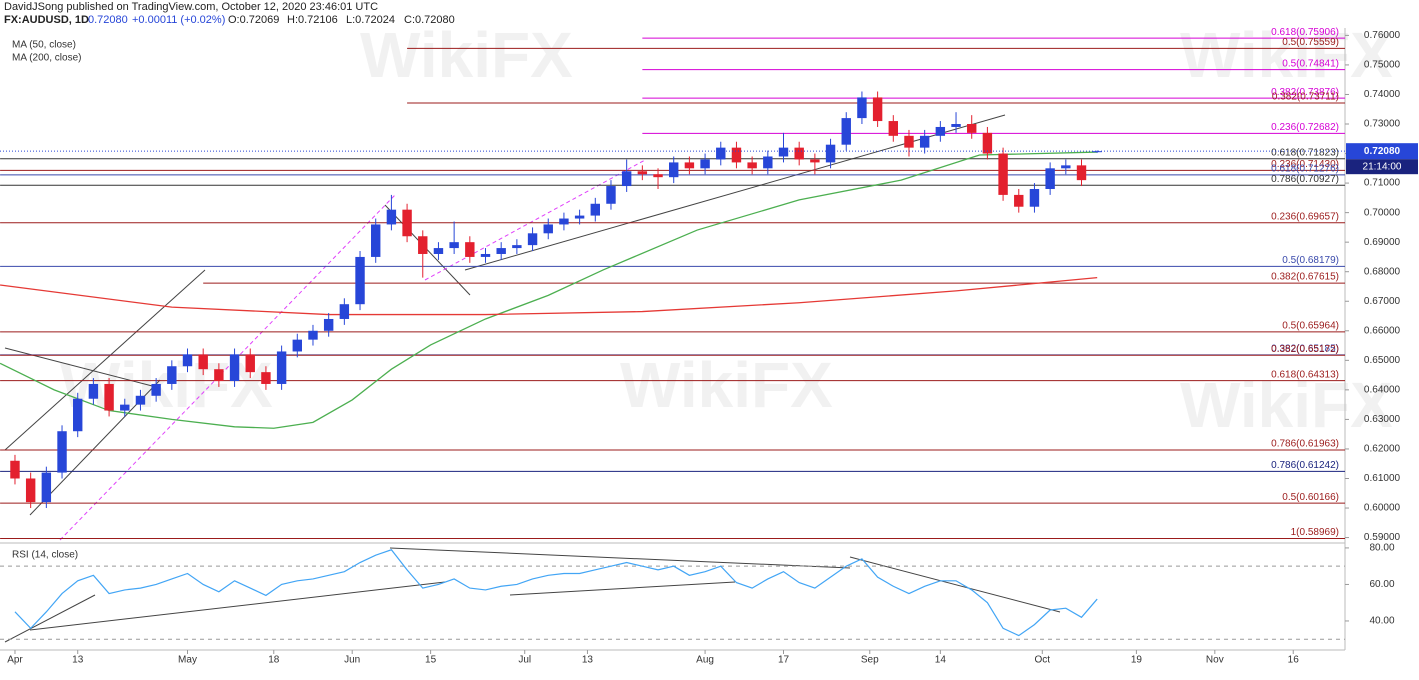 This screenshot has width=1419, height=680. I want to click on level-label: 0.786(0.61963), so click(1305, 444).